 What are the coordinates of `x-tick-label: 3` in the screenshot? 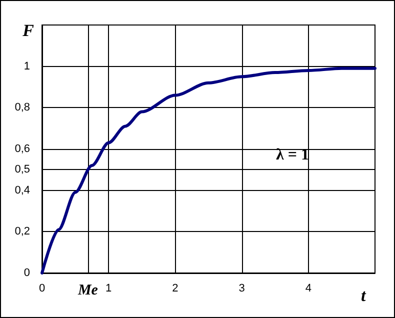 It's located at (241, 288).